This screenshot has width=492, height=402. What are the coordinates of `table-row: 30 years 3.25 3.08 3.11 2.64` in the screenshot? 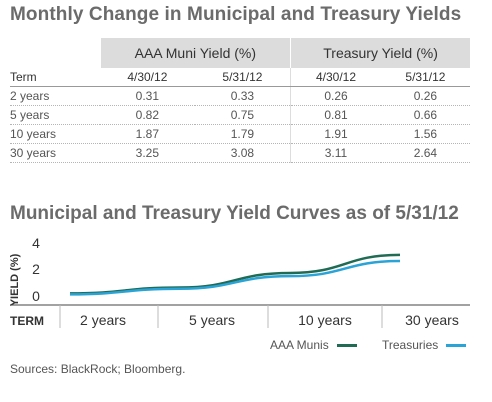 It's located at (240, 153).